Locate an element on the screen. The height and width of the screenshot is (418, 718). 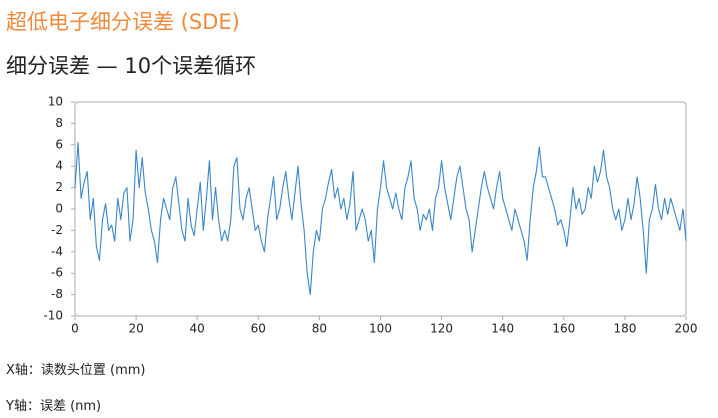
subtitle: 细分误差 — 10个误差循环 is located at coordinates (131, 66).